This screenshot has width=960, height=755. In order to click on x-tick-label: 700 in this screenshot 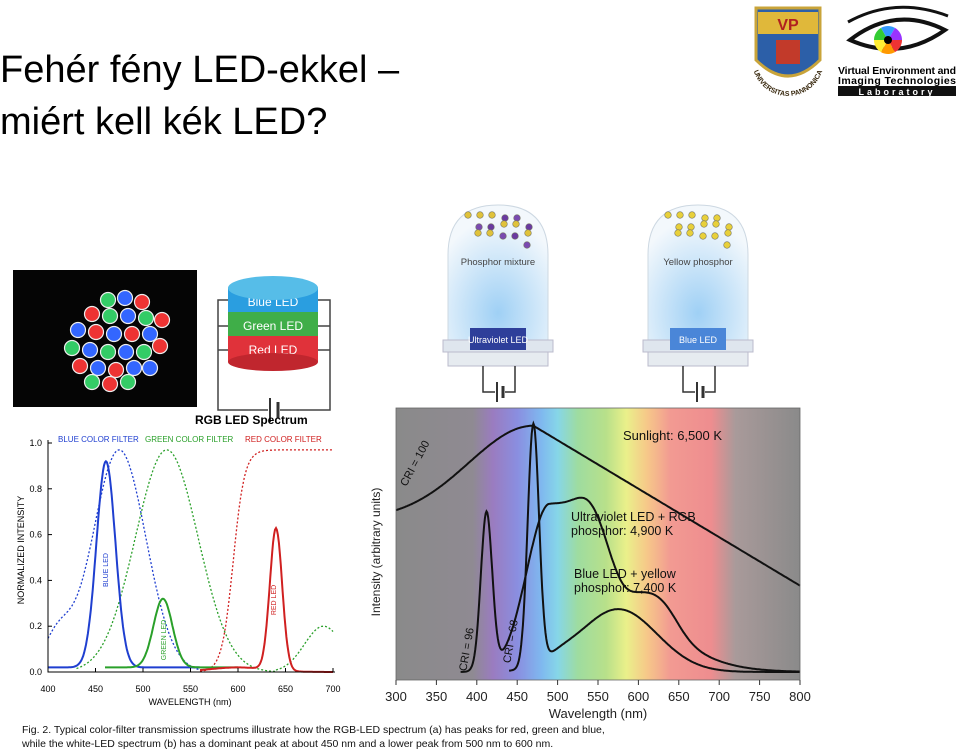, I will do `click(332, 689)`.